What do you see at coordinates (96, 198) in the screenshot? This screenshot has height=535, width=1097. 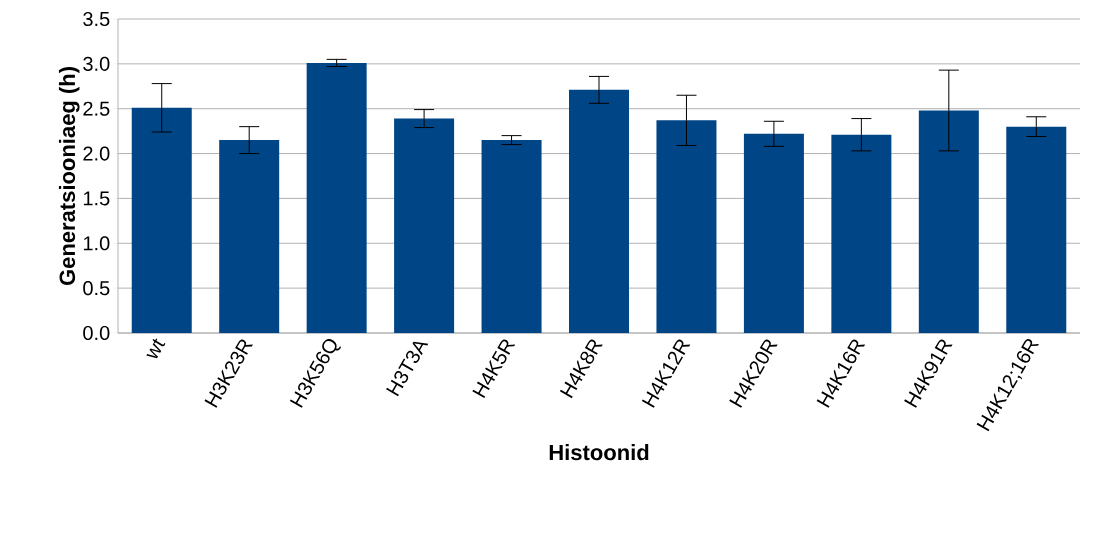 I see `y-tick-label: 1.5` at bounding box center [96, 198].